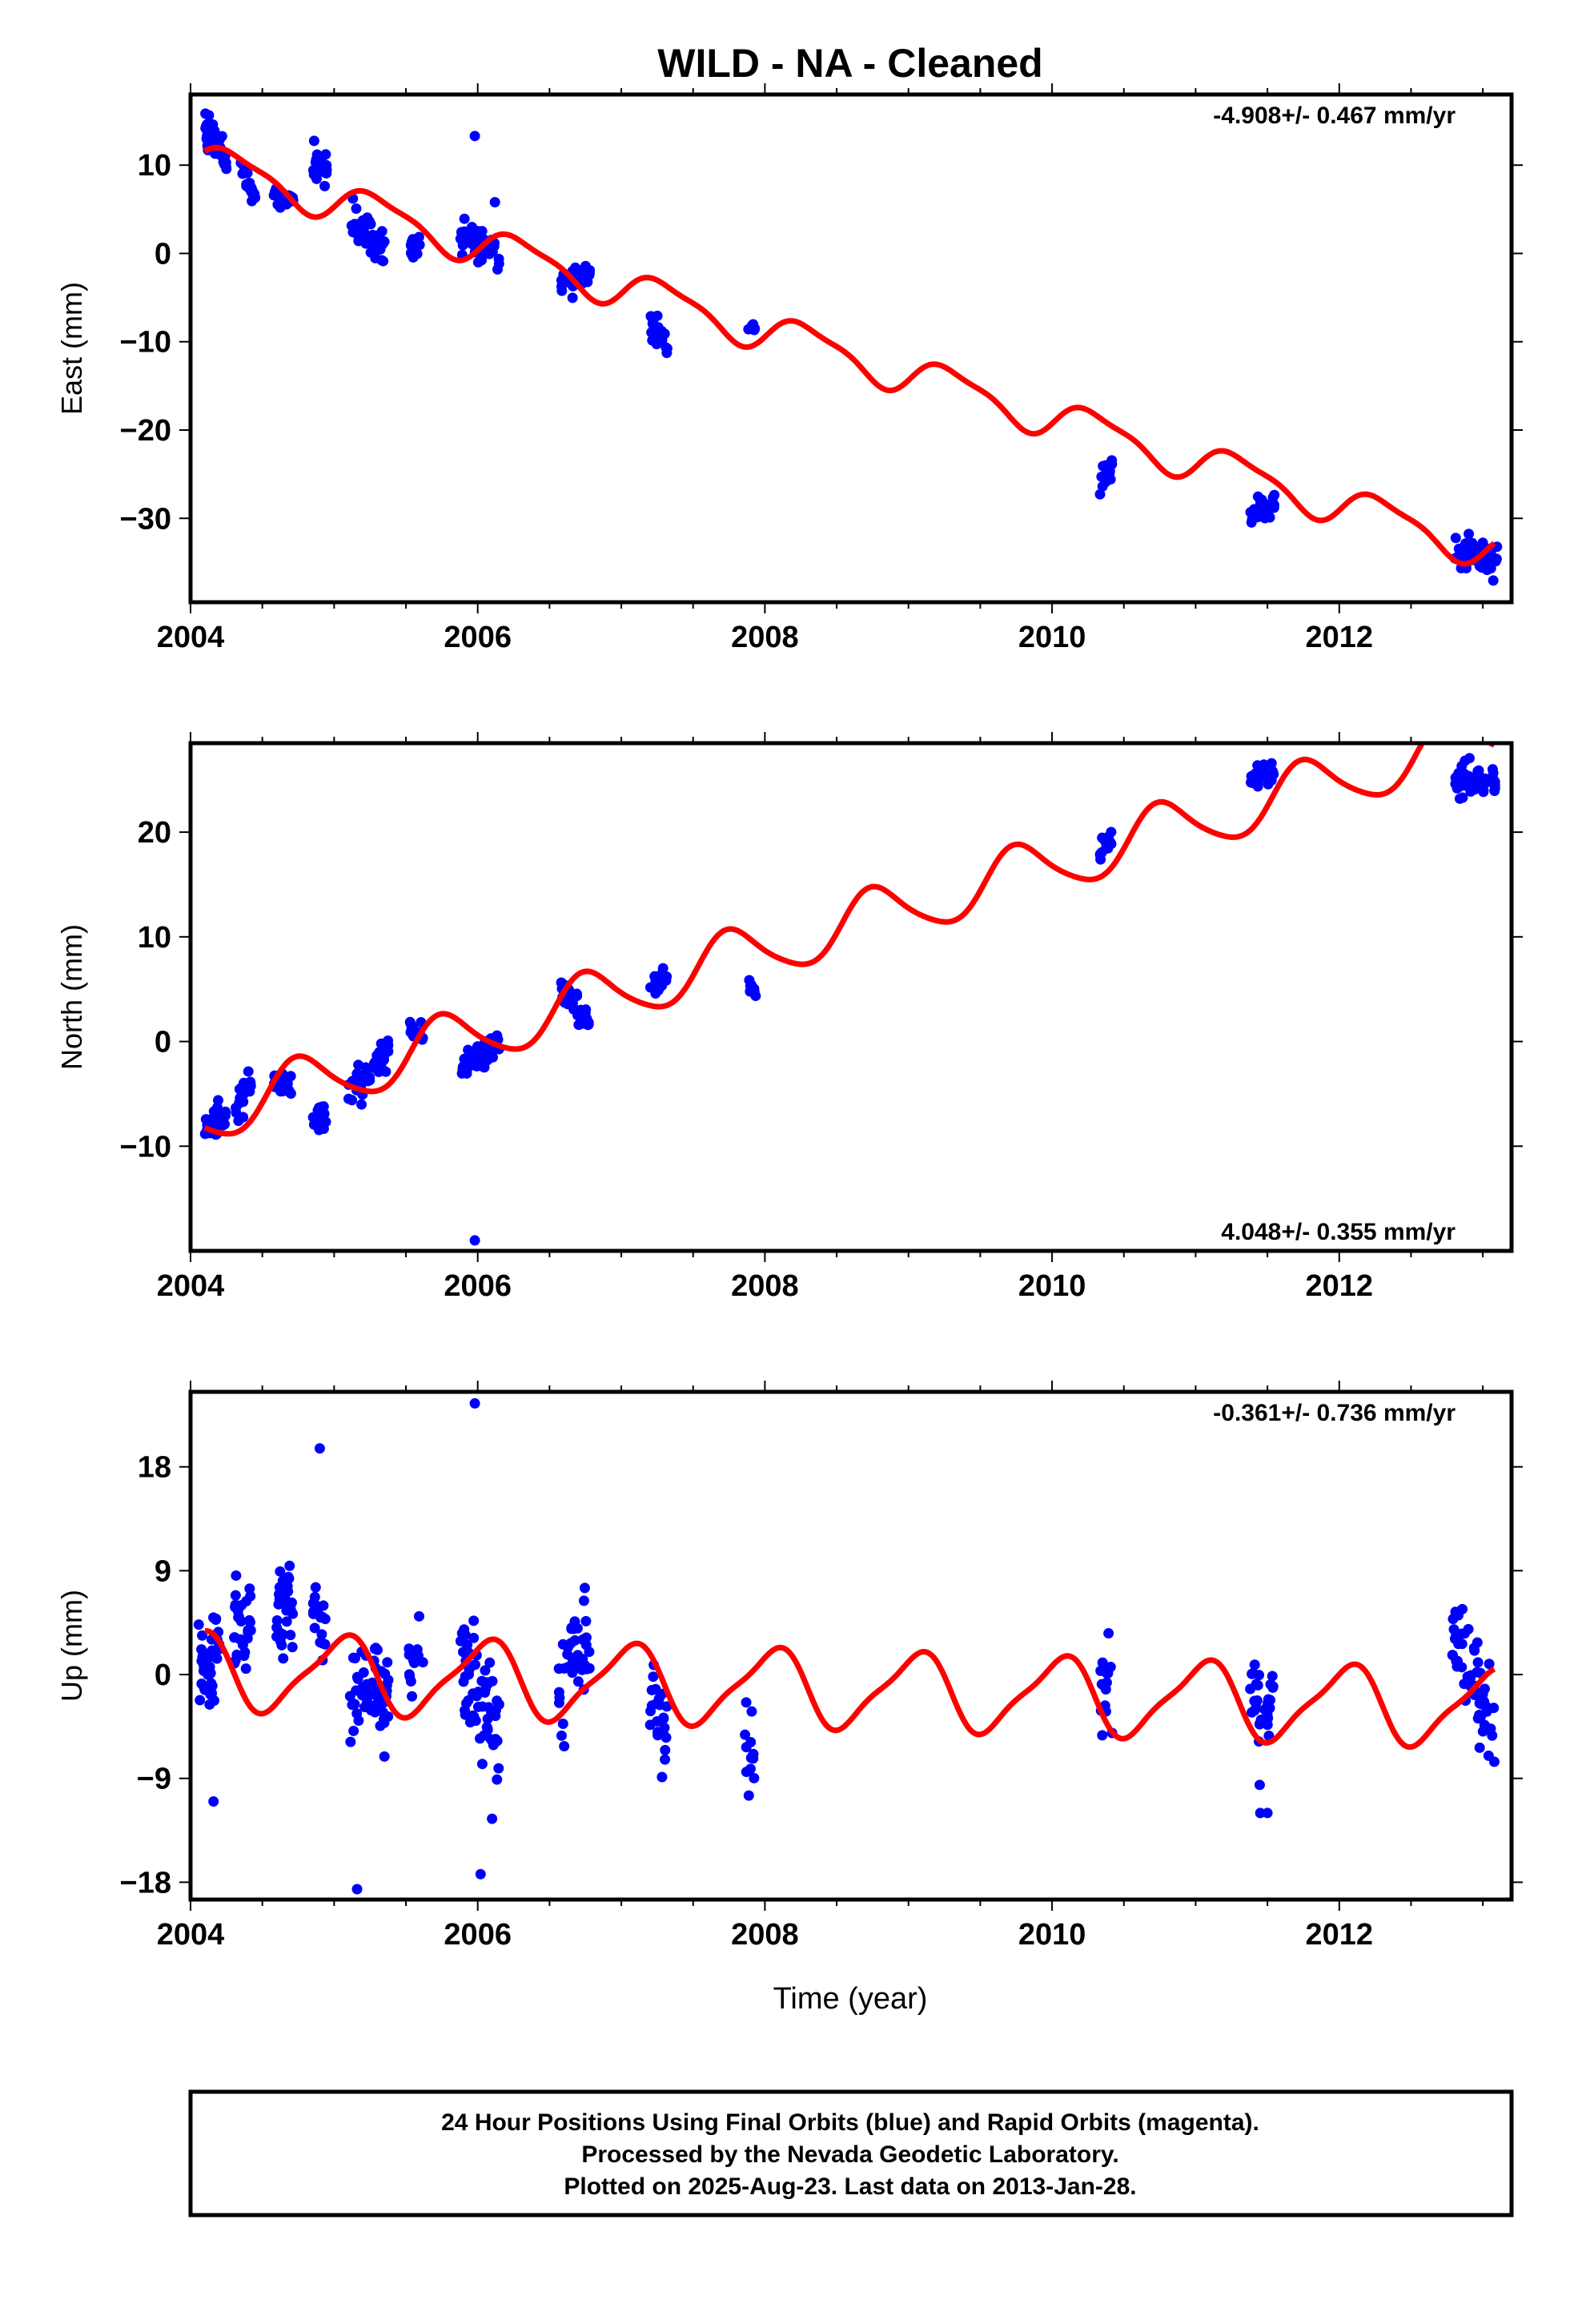 This screenshot has width=1582, height=2324. What do you see at coordinates (851, 2153) in the screenshot?
I see `footer-frame` at bounding box center [851, 2153].